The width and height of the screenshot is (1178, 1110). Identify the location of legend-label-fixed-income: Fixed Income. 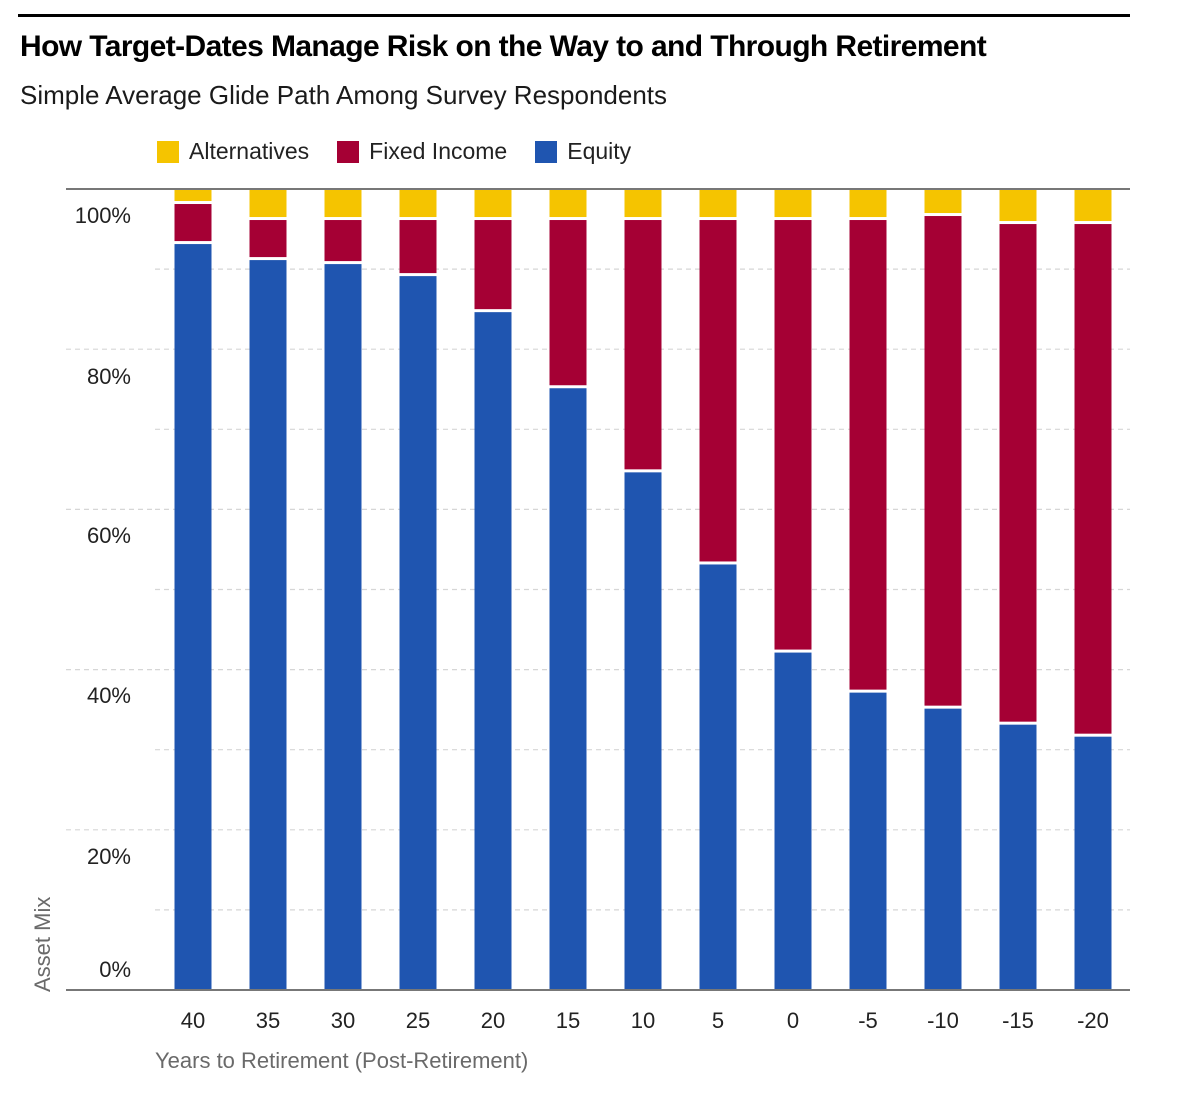
(438, 151).